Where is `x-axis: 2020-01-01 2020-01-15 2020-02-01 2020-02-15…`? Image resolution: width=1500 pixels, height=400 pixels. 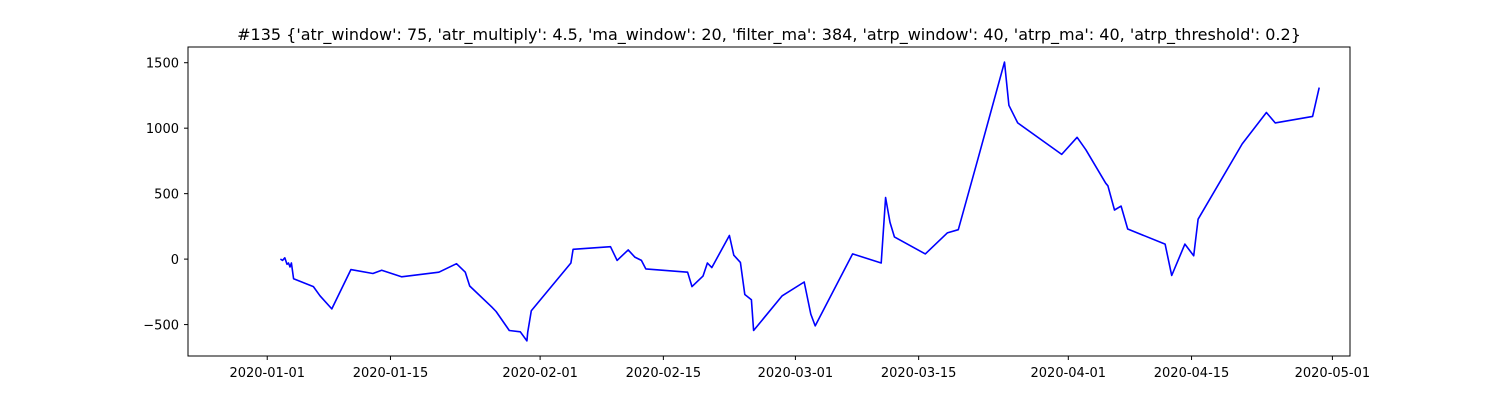 x-axis: 2020-01-01 2020-01-15 2020-02-01 2020-02-15… is located at coordinates (799, 368).